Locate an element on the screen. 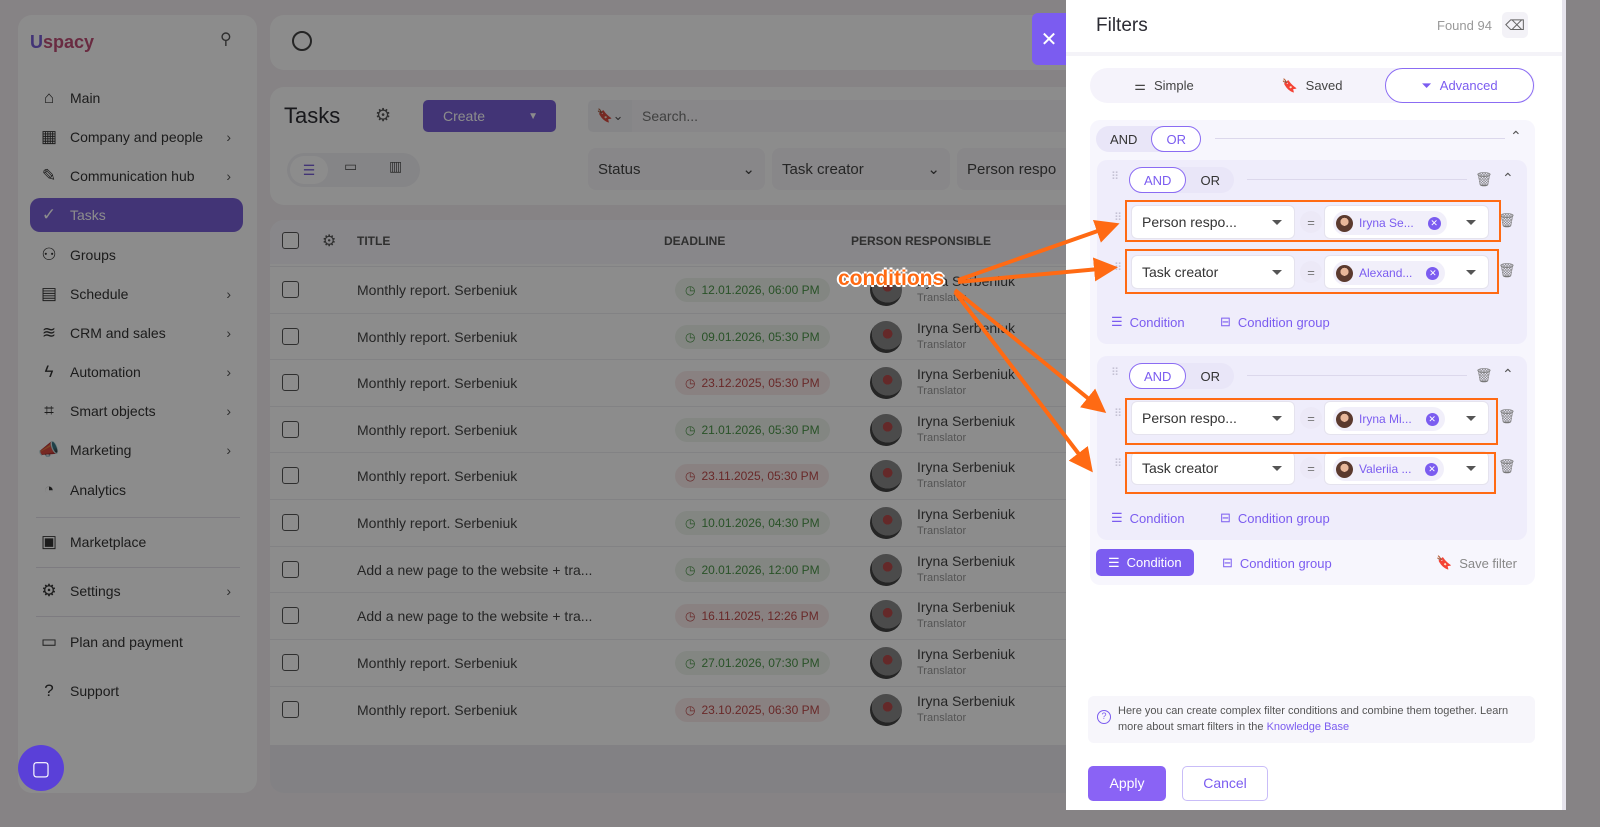 Image resolution: width=1600 pixels, height=827 pixels. create-button: Create ▼ is located at coordinates (489, 116).